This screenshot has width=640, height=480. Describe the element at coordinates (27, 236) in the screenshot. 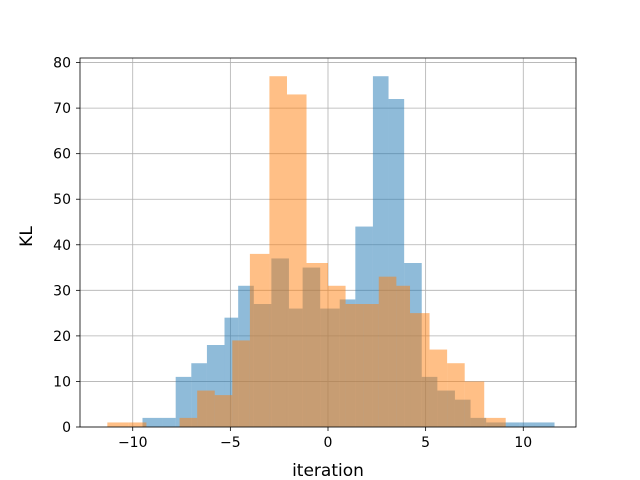

I see `y-axis-label: KL` at that location.